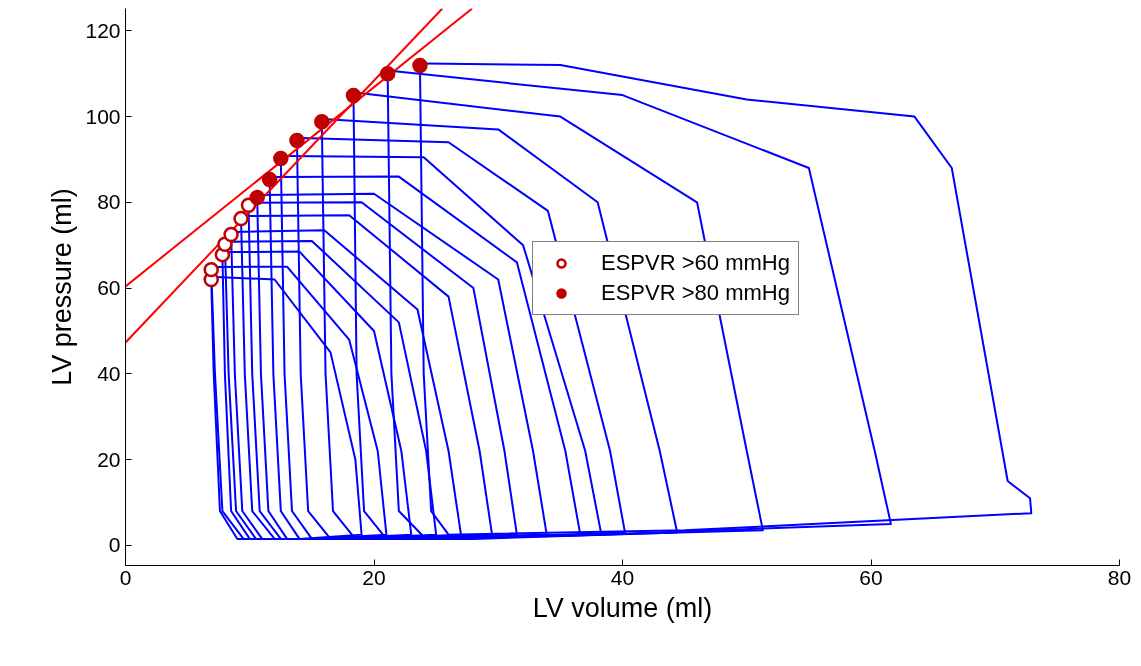 This screenshot has width=1141, height=666. Describe the element at coordinates (109, 459) in the screenshot. I see `y-tick-label: 20` at that location.